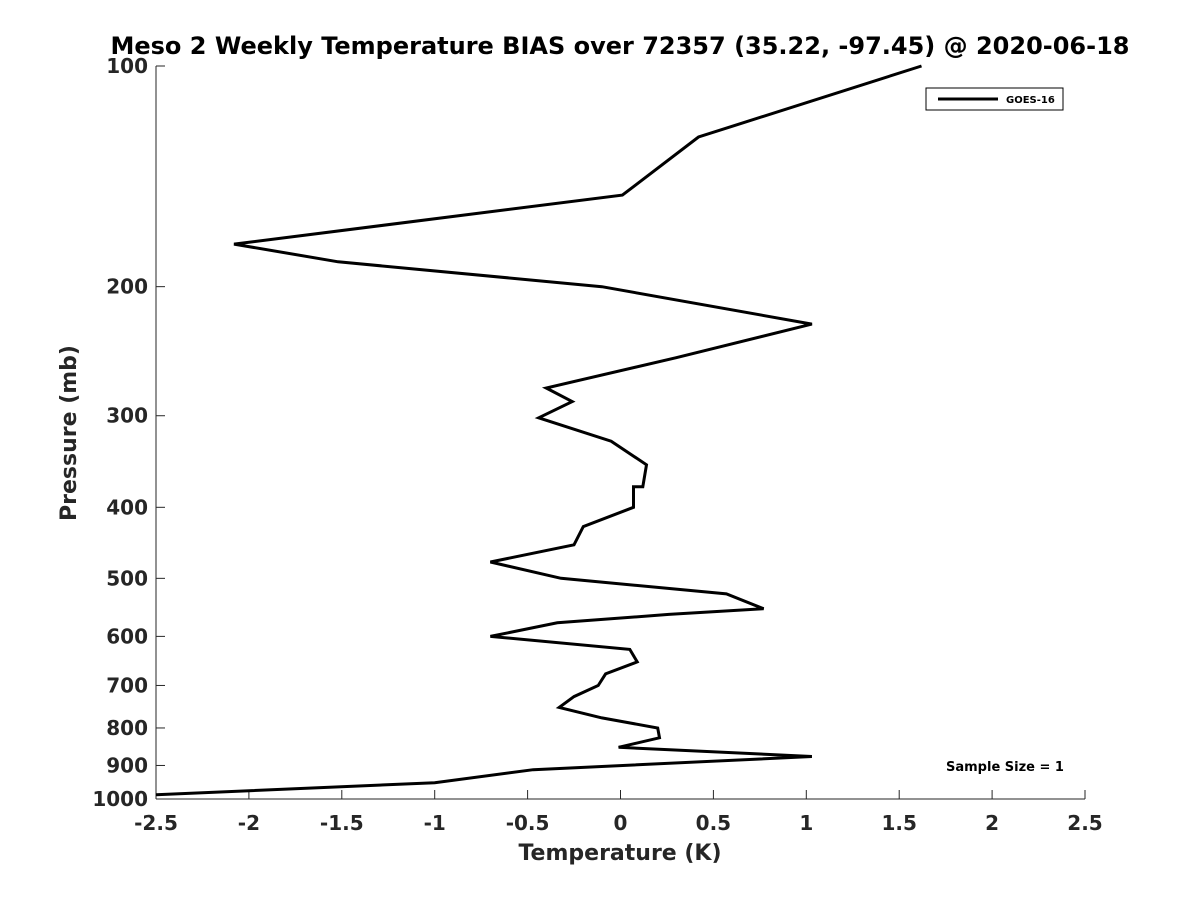 This screenshot has width=1200, height=900. What do you see at coordinates (1084, 823) in the screenshot?
I see `x-tick-label: 2.5` at bounding box center [1084, 823].